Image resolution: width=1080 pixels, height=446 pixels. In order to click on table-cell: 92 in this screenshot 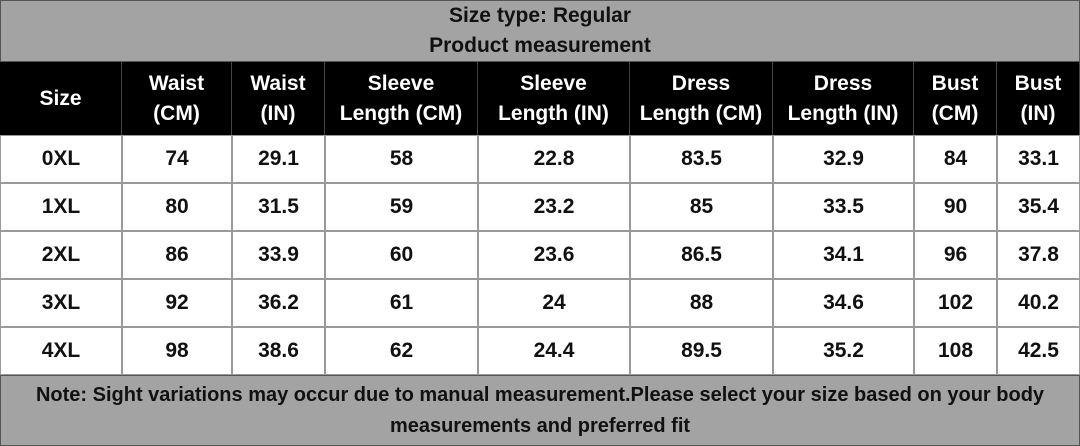, I will do `click(177, 303)`.